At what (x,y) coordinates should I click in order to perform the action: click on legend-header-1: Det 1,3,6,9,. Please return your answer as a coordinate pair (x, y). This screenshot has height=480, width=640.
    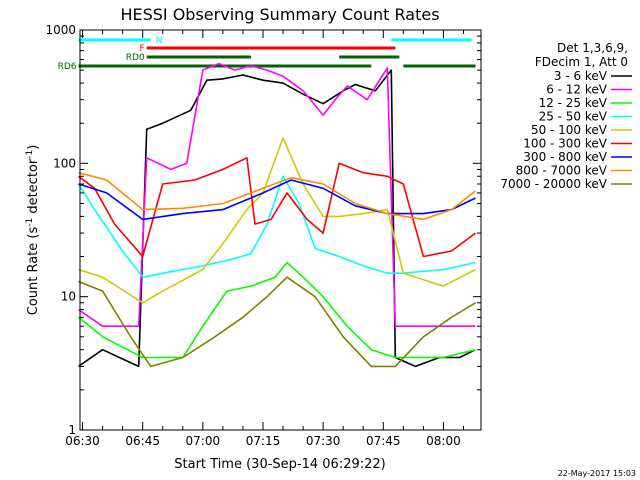
    Looking at the image, I should click on (592, 48).